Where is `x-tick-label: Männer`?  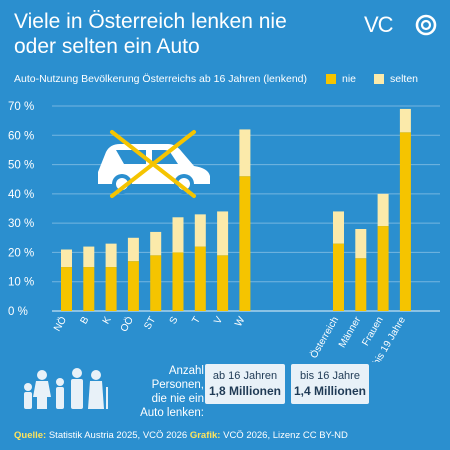 x-tick-label: Männer is located at coordinates (350, 331).